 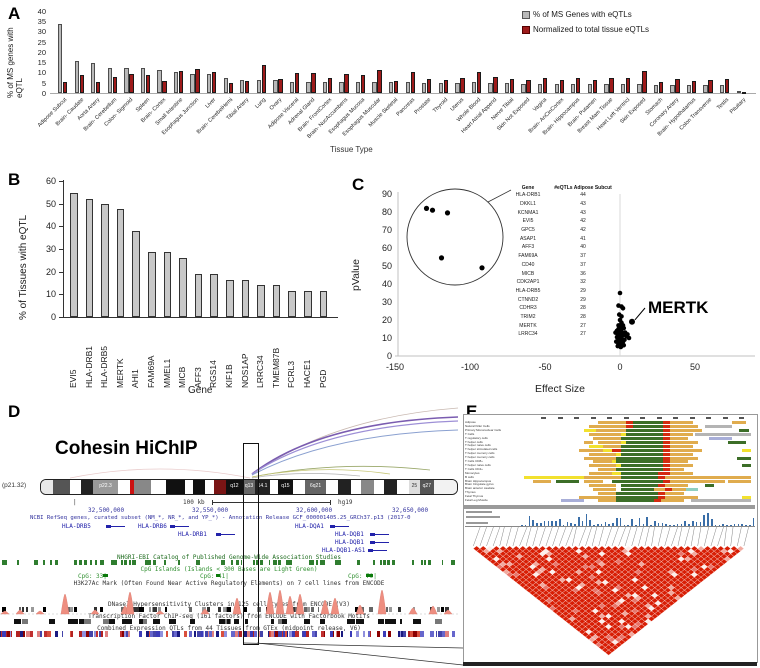 I want to click on table-cell-value: 29, so click(x=583, y=299).